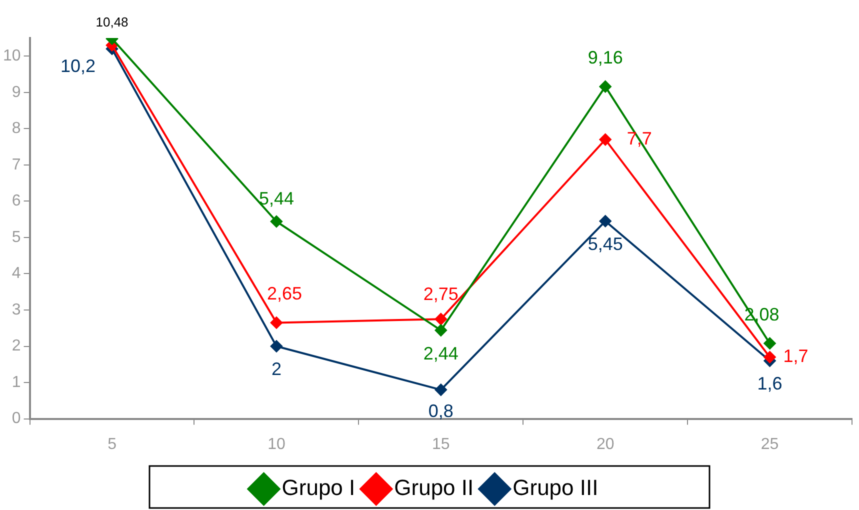  What do you see at coordinates (16, 201) in the screenshot?
I see `y-tick-label: 6` at bounding box center [16, 201].